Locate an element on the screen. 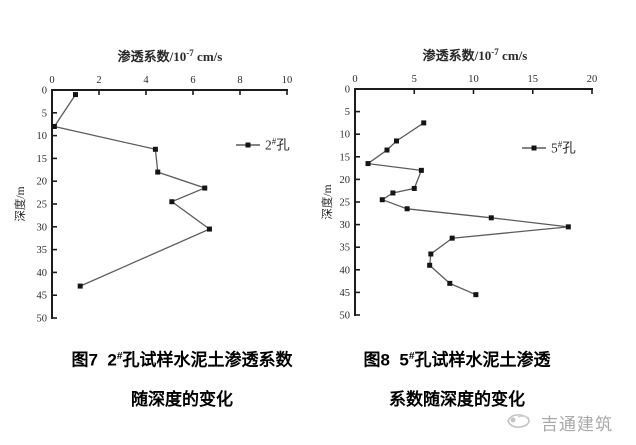 This screenshot has height=445, width=636. jitong-logo-icon is located at coordinates (519, 422).